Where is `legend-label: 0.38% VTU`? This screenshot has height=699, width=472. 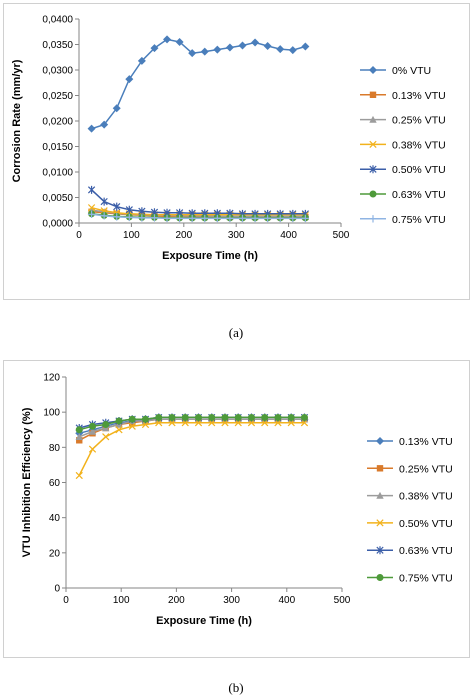 legend-label: 0.38% VTU is located at coordinates (426, 497).